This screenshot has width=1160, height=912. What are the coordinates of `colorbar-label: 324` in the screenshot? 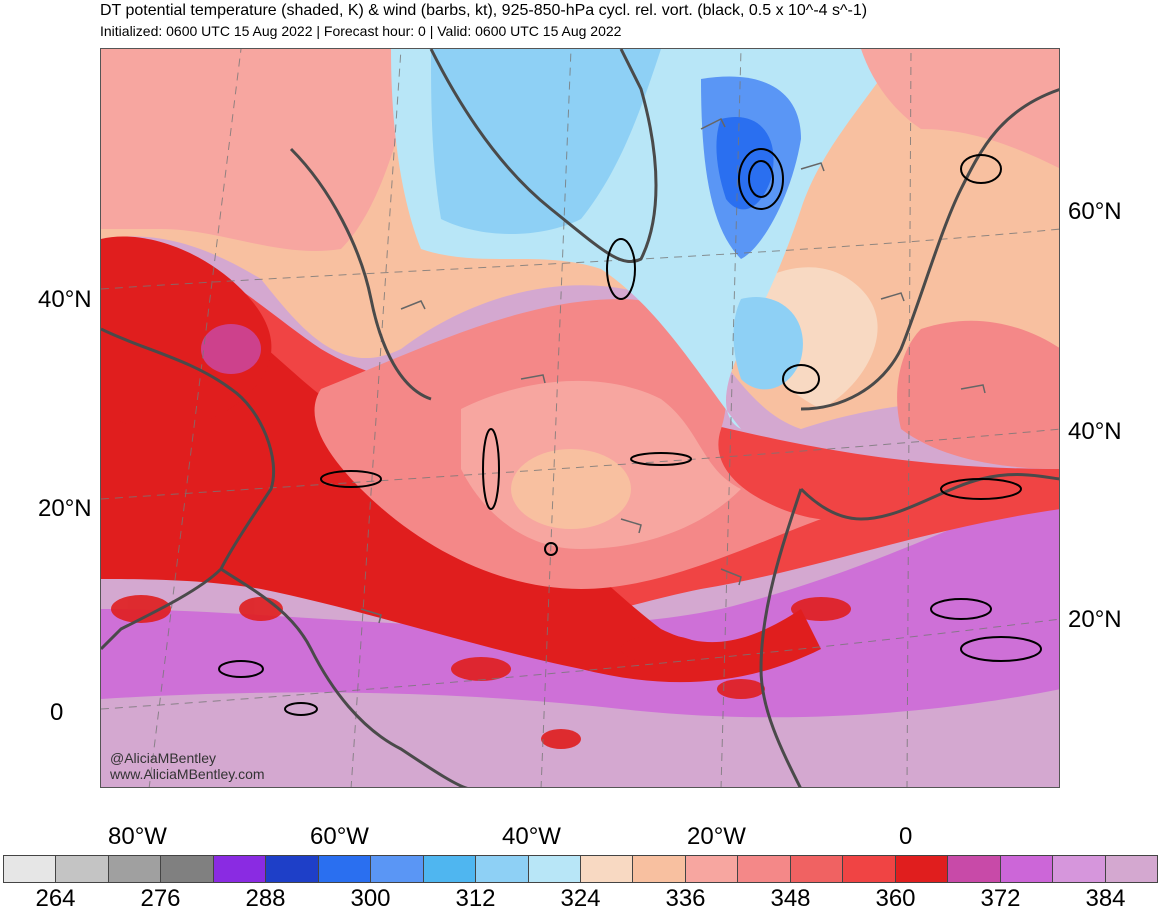 It's located at (580, 898).